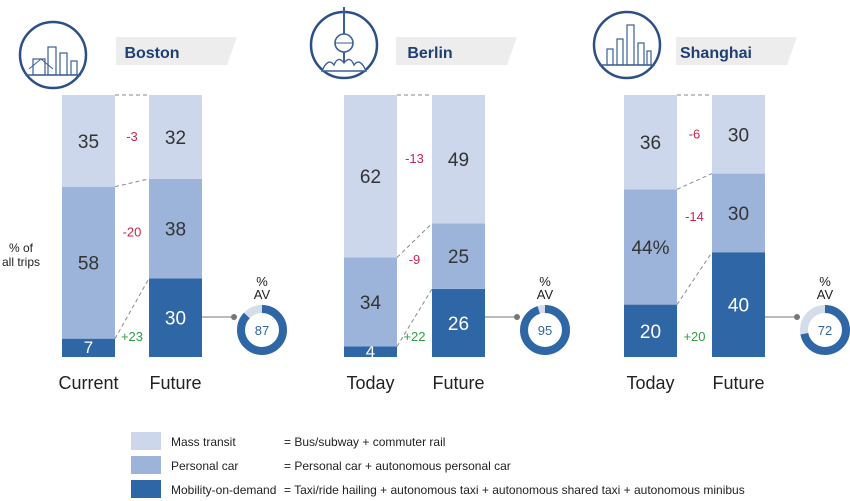 The image size is (850, 501). I want to click on data-label-mobility-on-demand: 7, so click(88, 347).